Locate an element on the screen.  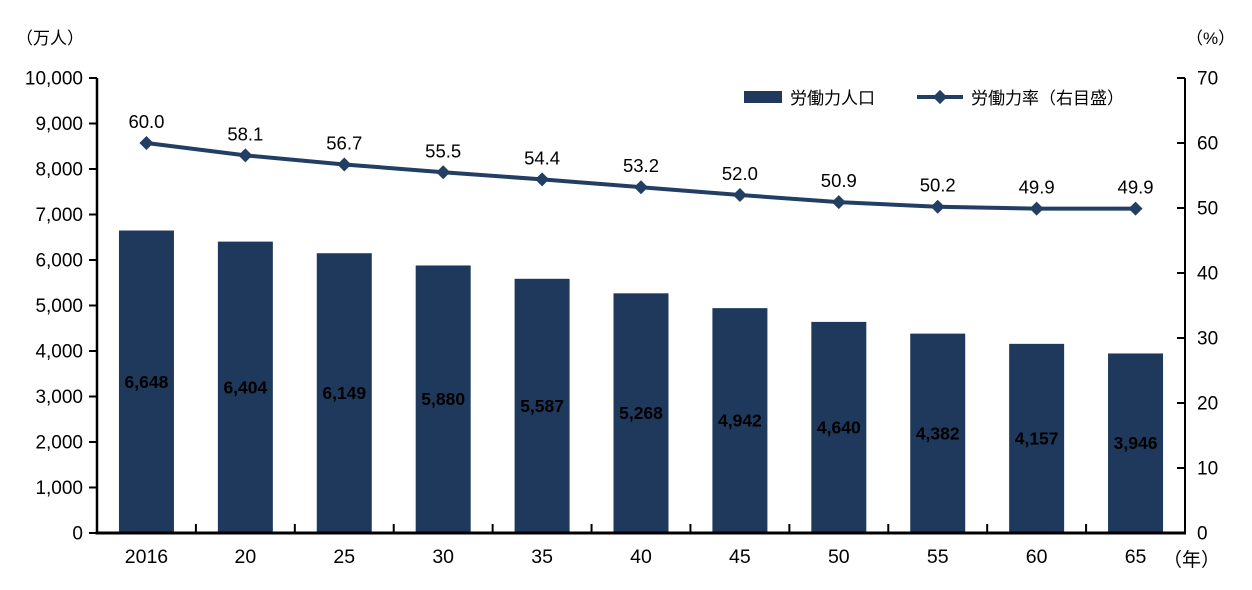
bar-value-label: 5,268 is located at coordinates (641, 413).